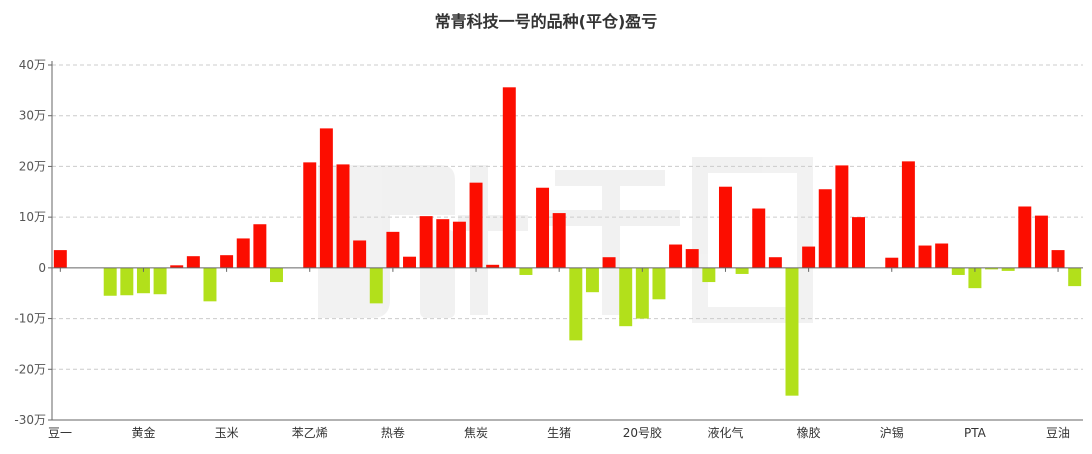 This screenshot has width=1092, height=454. Describe the element at coordinates (476, 433) in the screenshot. I see `x-tick-label: 焦炭` at that location.